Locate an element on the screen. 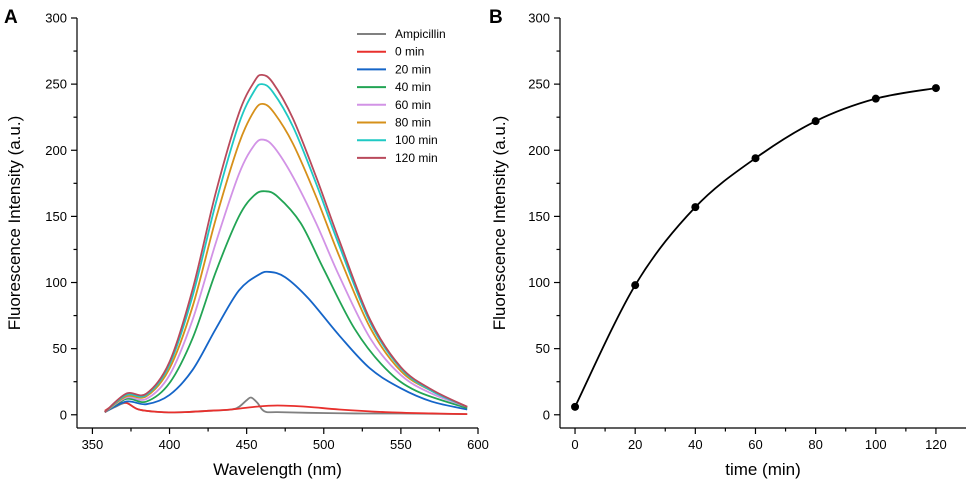 This screenshot has height=480, width=969. panel-b-label: B is located at coordinates (496, 17).